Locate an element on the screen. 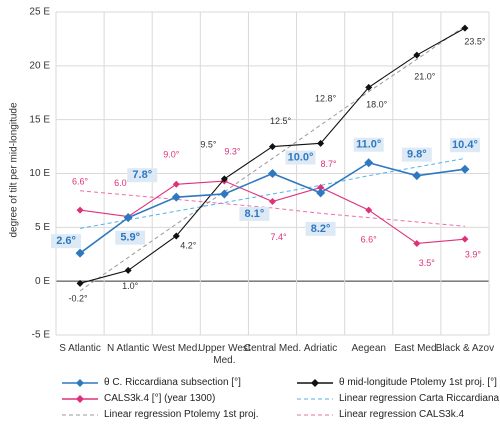  data-label: 7.8° is located at coordinates (142, 175).